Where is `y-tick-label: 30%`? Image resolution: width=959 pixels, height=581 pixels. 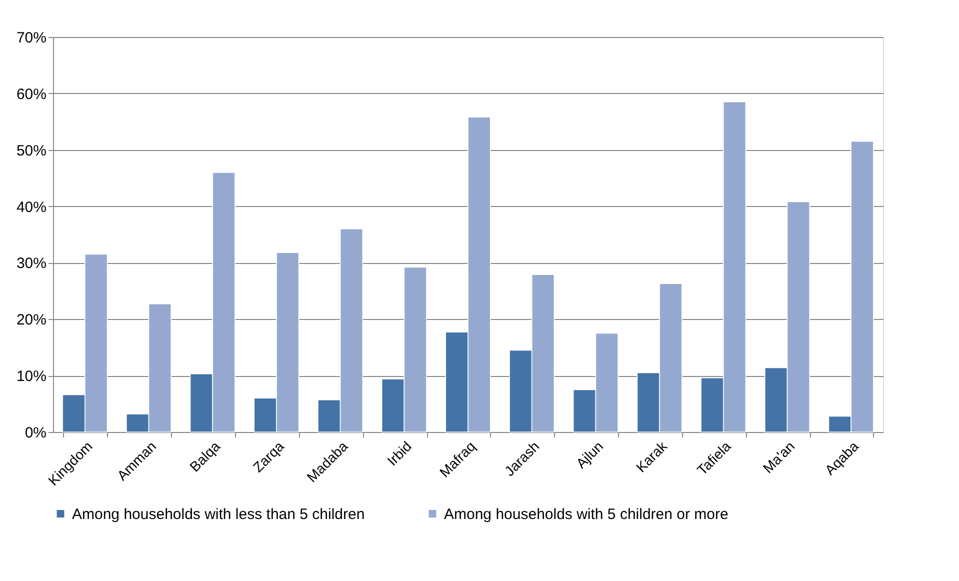 y-tick-label: 30% is located at coordinates (31, 263).